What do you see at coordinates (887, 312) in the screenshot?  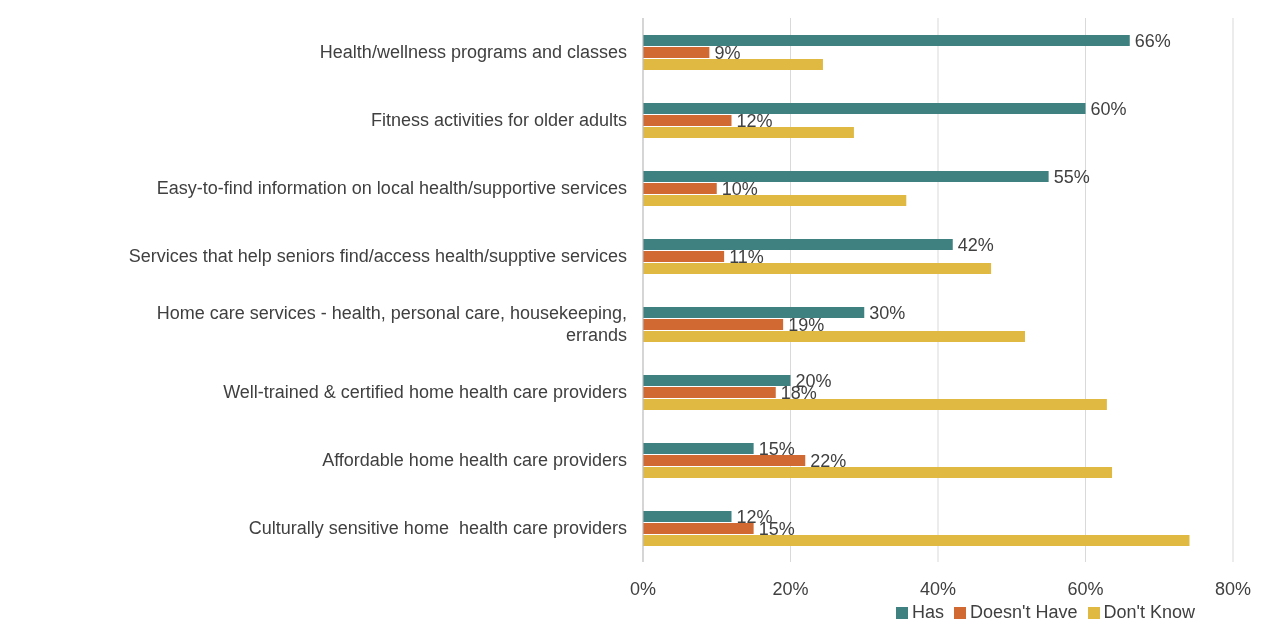 I see `data-label: 30%` at bounding box center [887, 312].